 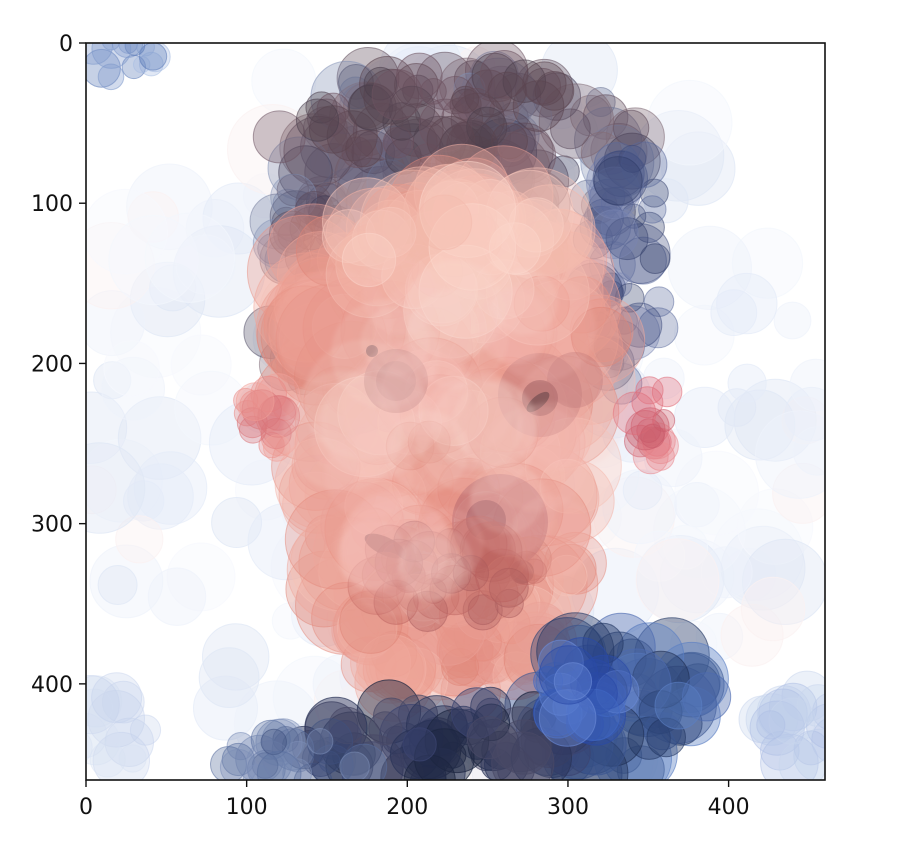 I want to click on x-axis: 0 100 200 300 400, so click(x=414, y=800).